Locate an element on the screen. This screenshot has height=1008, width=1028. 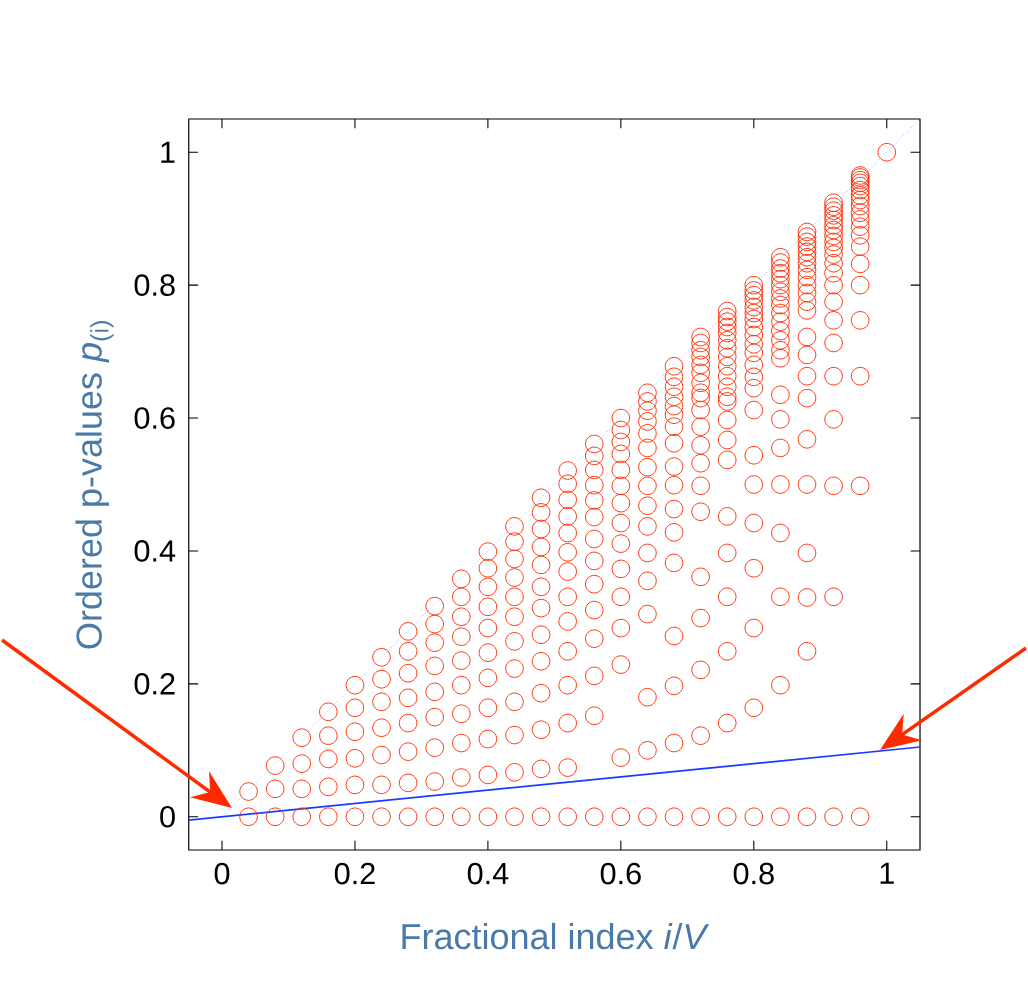
y-tick-label: 0.2 is located at coordinates (154, 684).